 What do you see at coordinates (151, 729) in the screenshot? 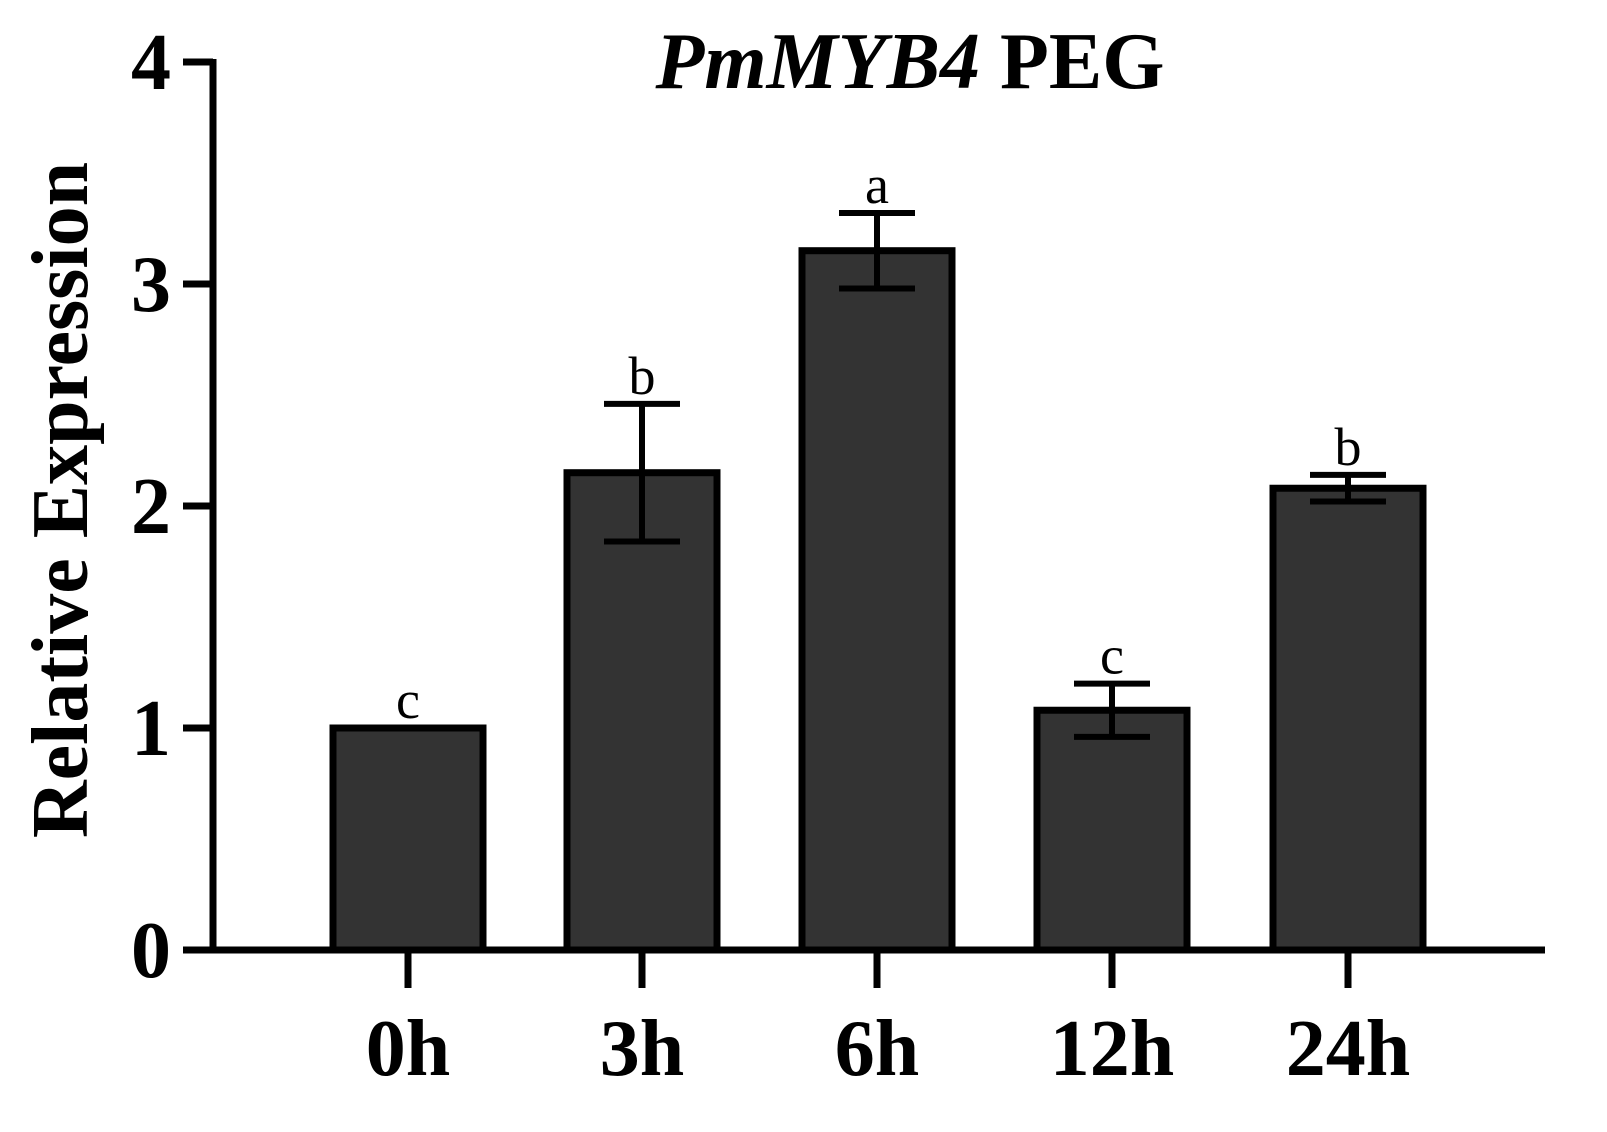
I see `y-tick-label-1: 1` at bounding box center [151, 729].